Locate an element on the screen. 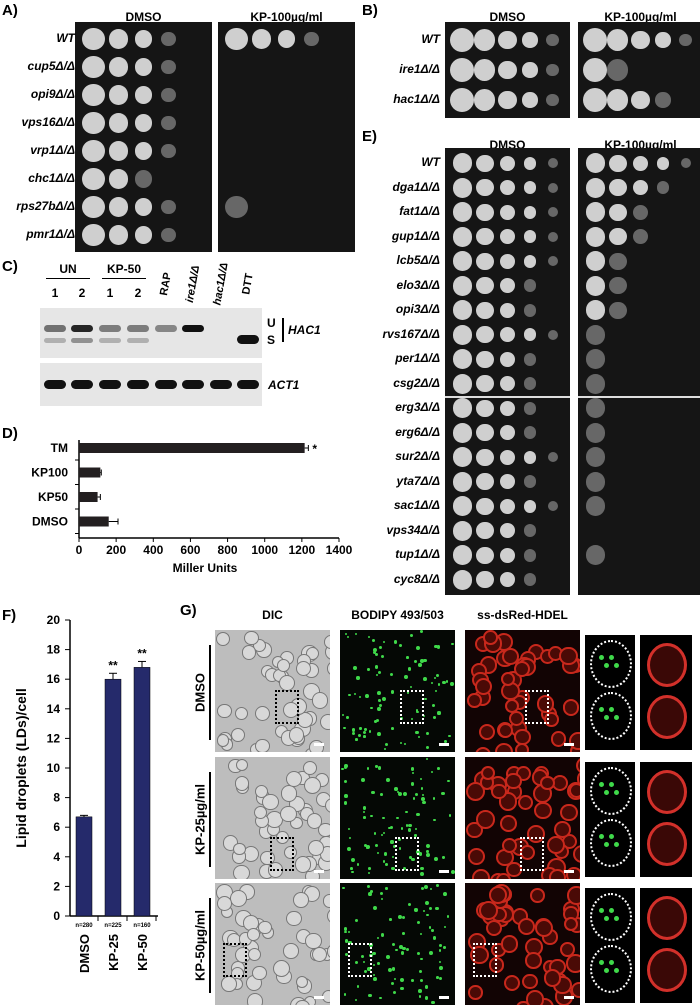 The image size is (700, 1008). strain-label: dga1Δ/Δ is located at coordinates (416, 186).